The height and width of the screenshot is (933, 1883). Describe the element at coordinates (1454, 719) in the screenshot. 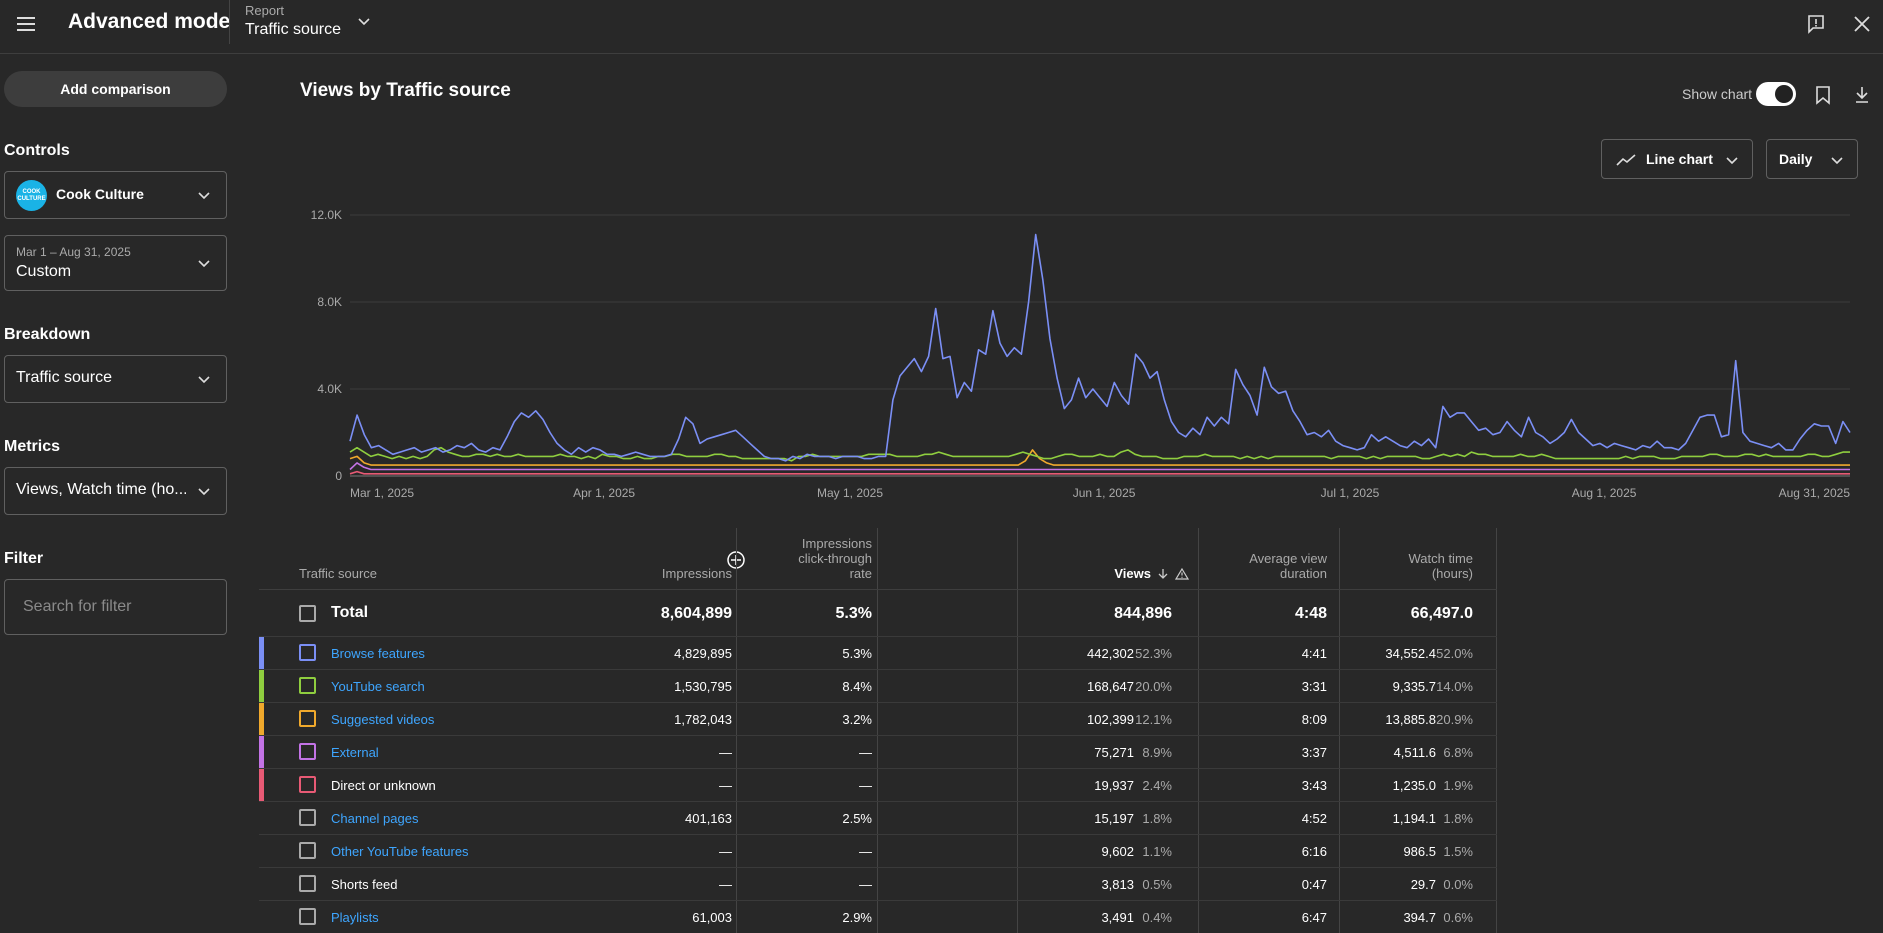

I see `watch-time-percent: 20.9%` at that location.